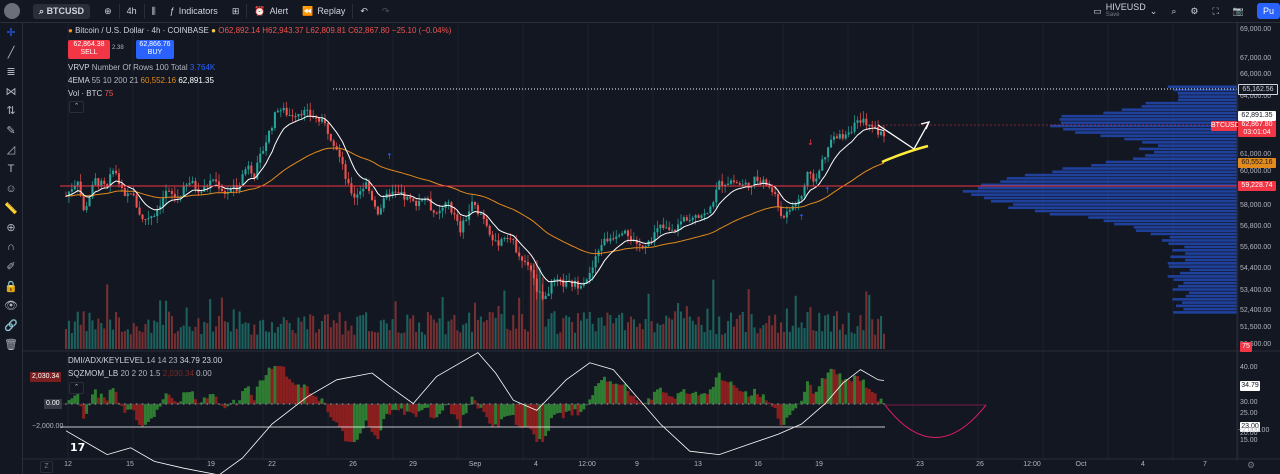 This screenshot has width=1280, height=474. I want to click on lock-tool: 🔒, so click(11, 287).